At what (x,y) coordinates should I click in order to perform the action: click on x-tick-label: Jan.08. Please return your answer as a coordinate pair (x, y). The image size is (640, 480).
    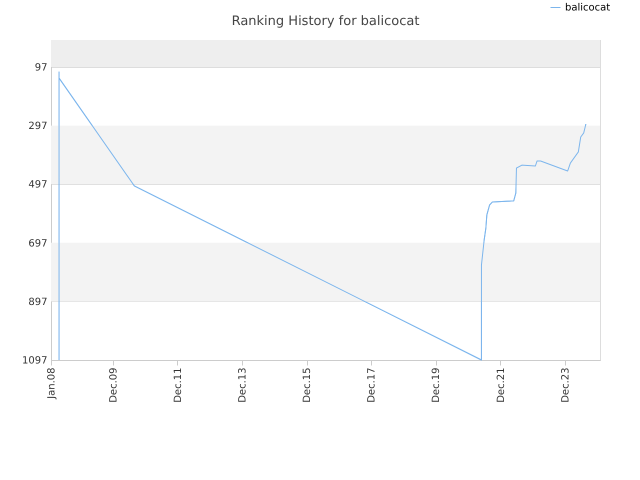
    Looking at the image, I should click on (52, 384).